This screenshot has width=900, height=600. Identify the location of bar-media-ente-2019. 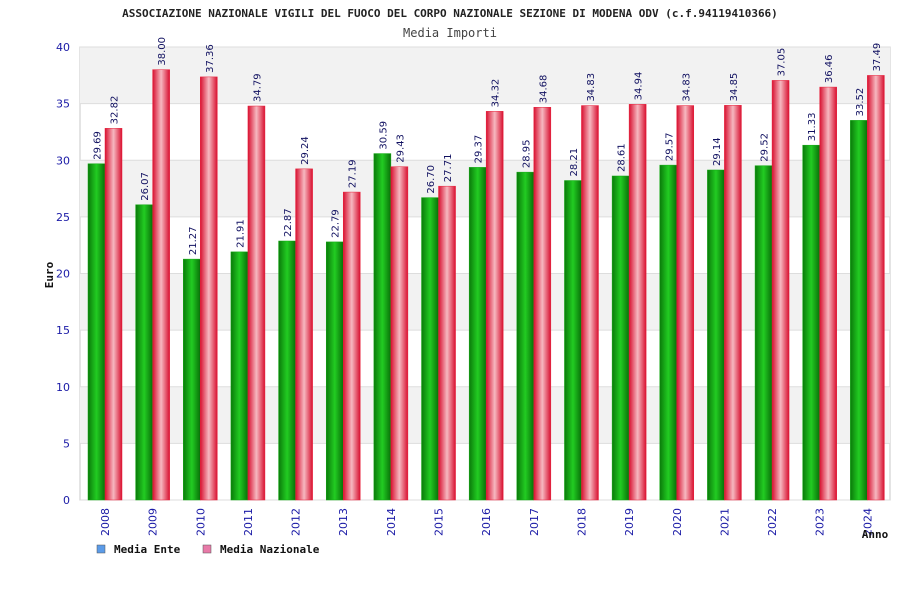
(620, 338).